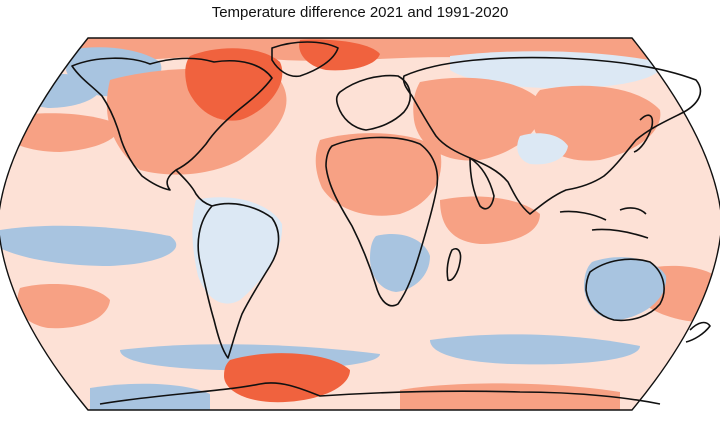 The height and width of the screenshot is (432, 720). Describe the element at coordinates (305, 59) in the screenshot. I see `coast-greenland` at that location.